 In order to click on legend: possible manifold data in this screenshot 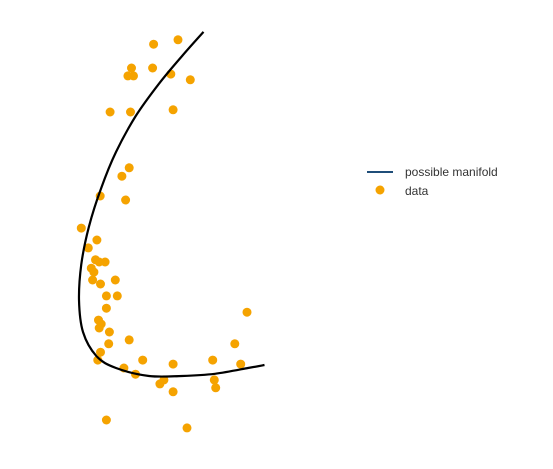, I will do `click(432, 181)`.